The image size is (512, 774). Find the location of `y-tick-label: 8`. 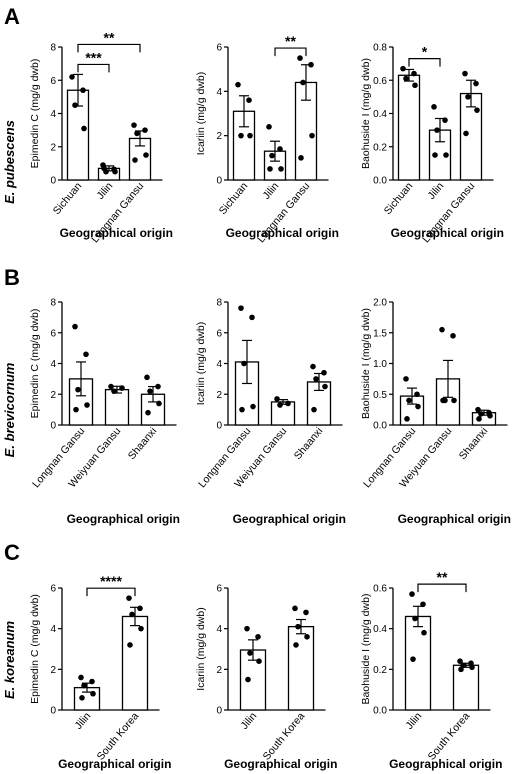

y-tick-label: 8 is located at coordinates (53, 48).